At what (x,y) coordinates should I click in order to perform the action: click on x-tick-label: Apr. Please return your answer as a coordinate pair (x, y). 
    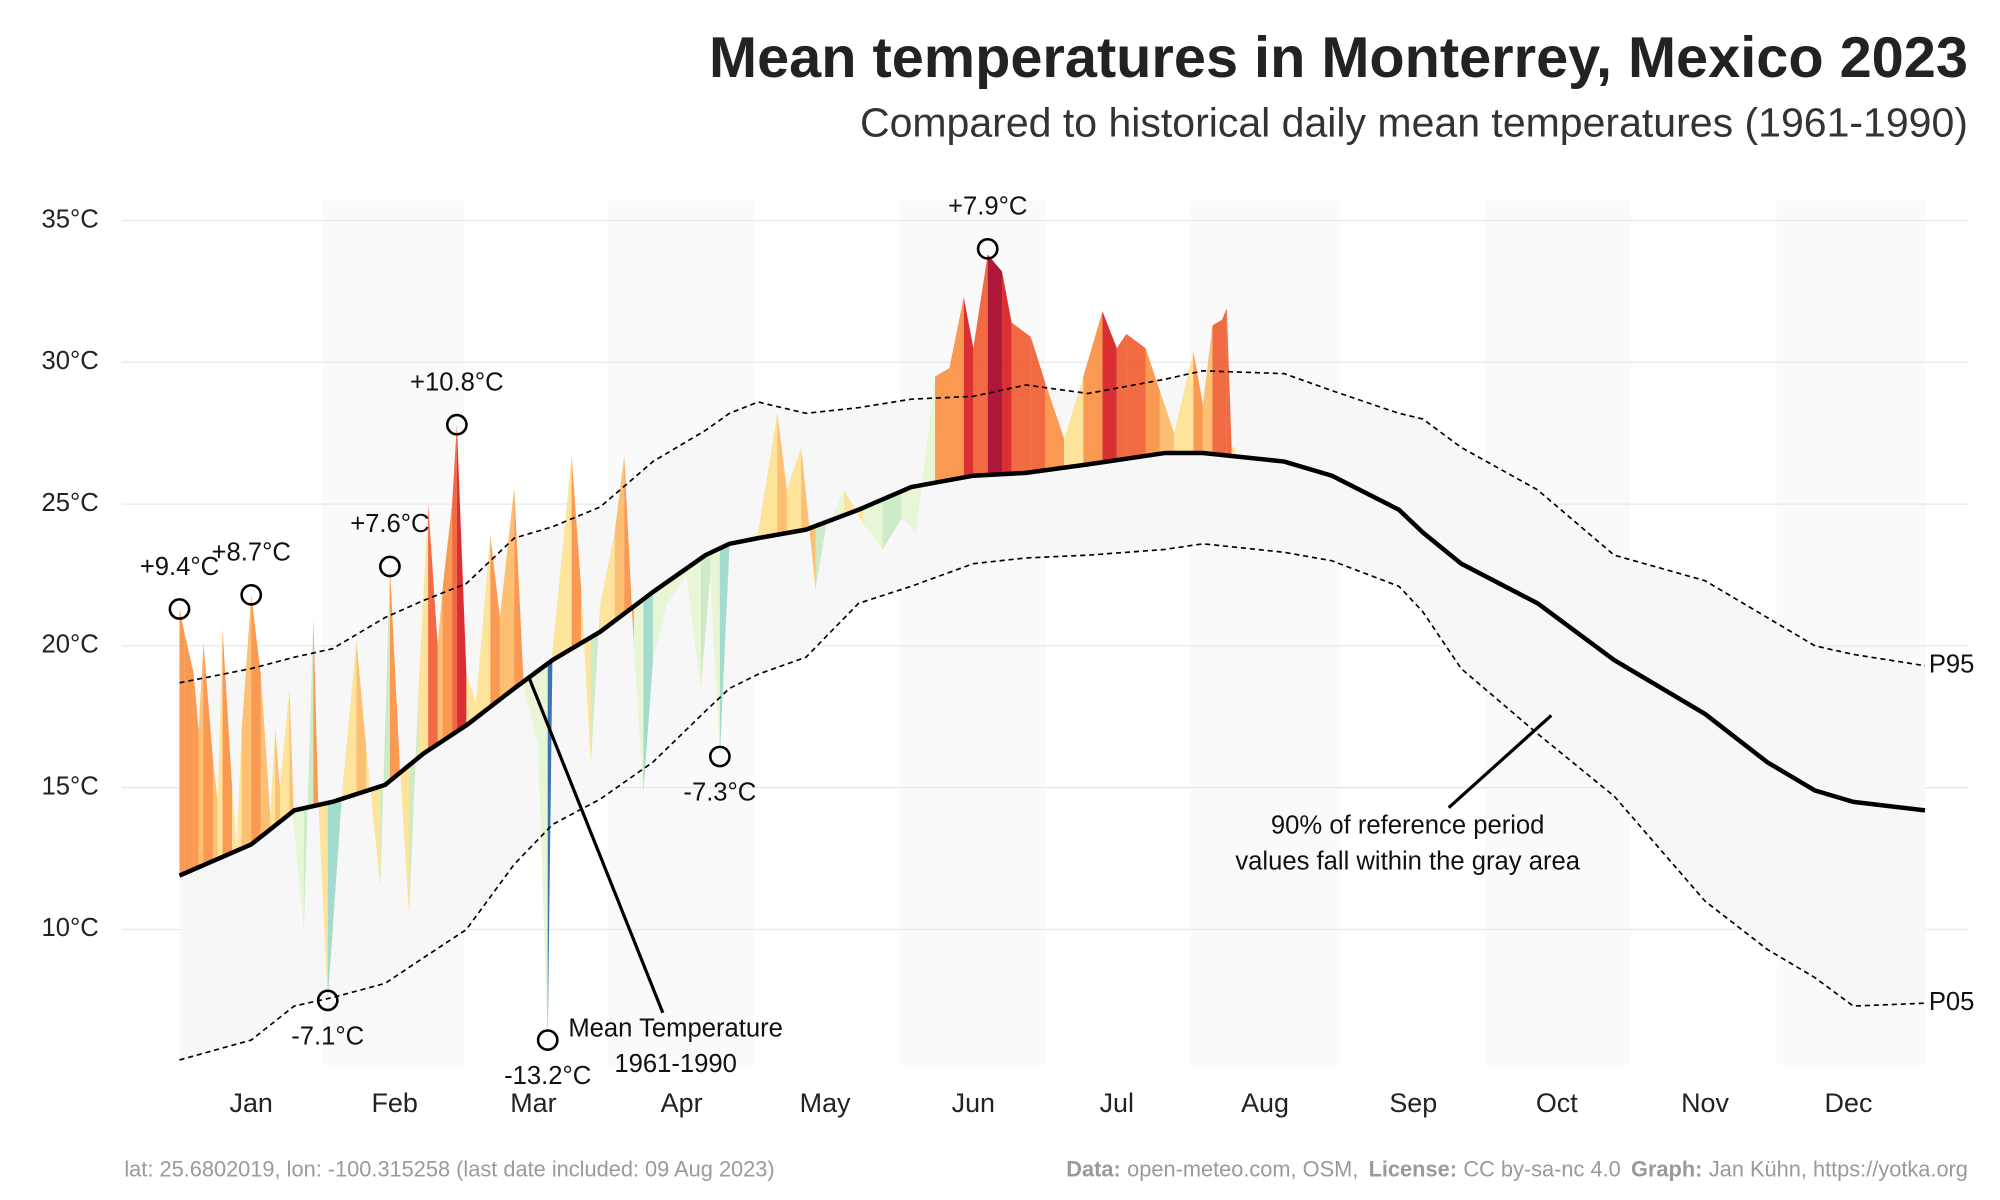
    Looking at the image, I should click on (682, 1103).